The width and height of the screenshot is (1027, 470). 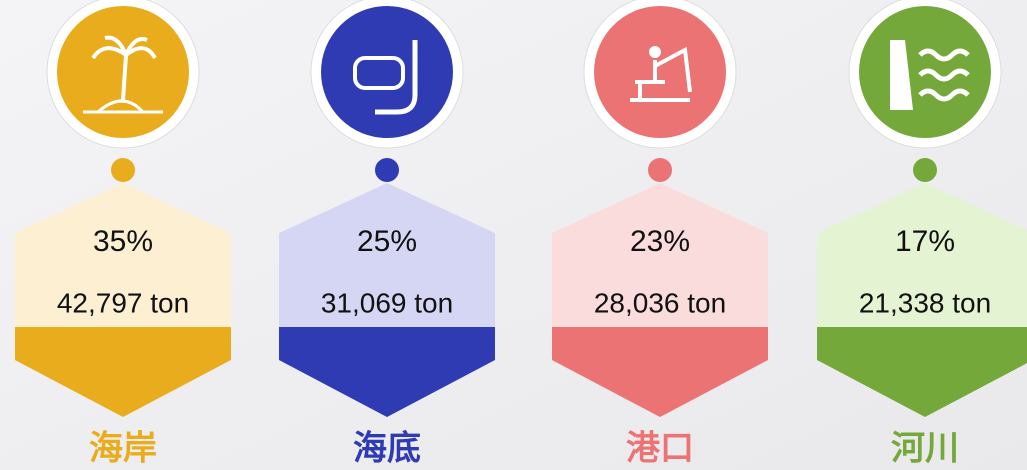 What do you see at coordinates (925, 449) in the screenshot?
I see `label: 河川` at bounding box center [925, 449].